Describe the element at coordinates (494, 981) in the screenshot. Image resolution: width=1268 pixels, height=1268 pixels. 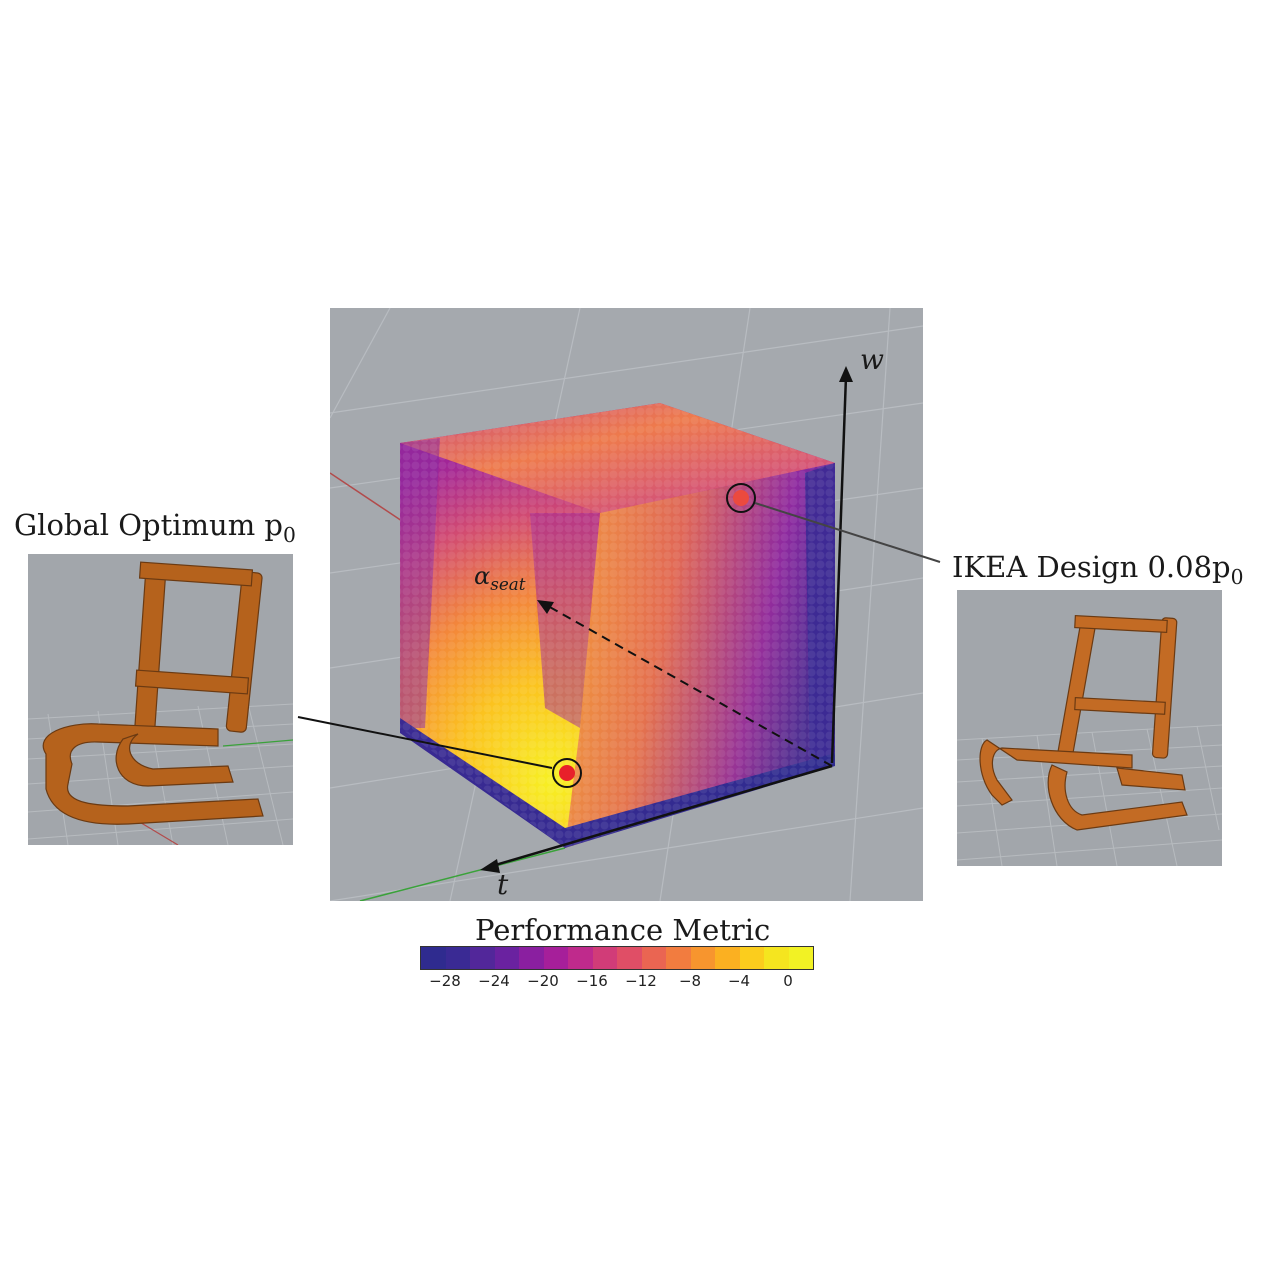
I see `colorbar-tick-label: −24` at that location.